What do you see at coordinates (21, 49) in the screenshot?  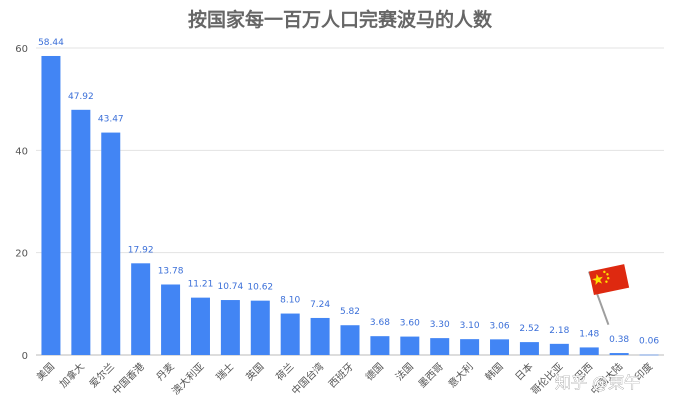 I see `y-tick-label: 60` at bounding box center [21, 49].